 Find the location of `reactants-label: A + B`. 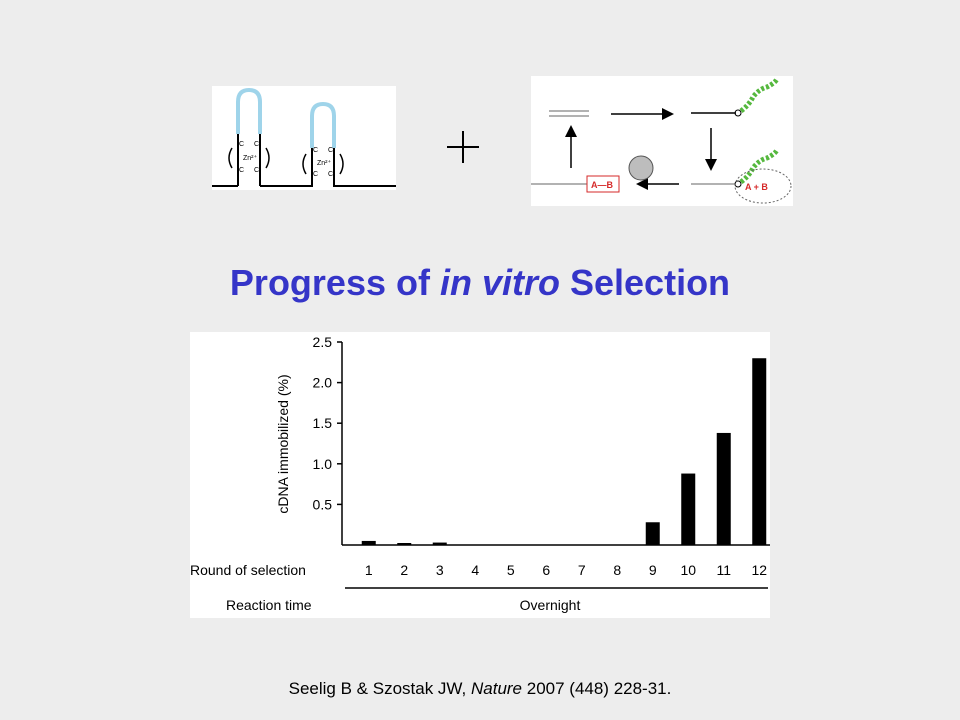

reactants-label: A + B is located at coordinates (756, 187).